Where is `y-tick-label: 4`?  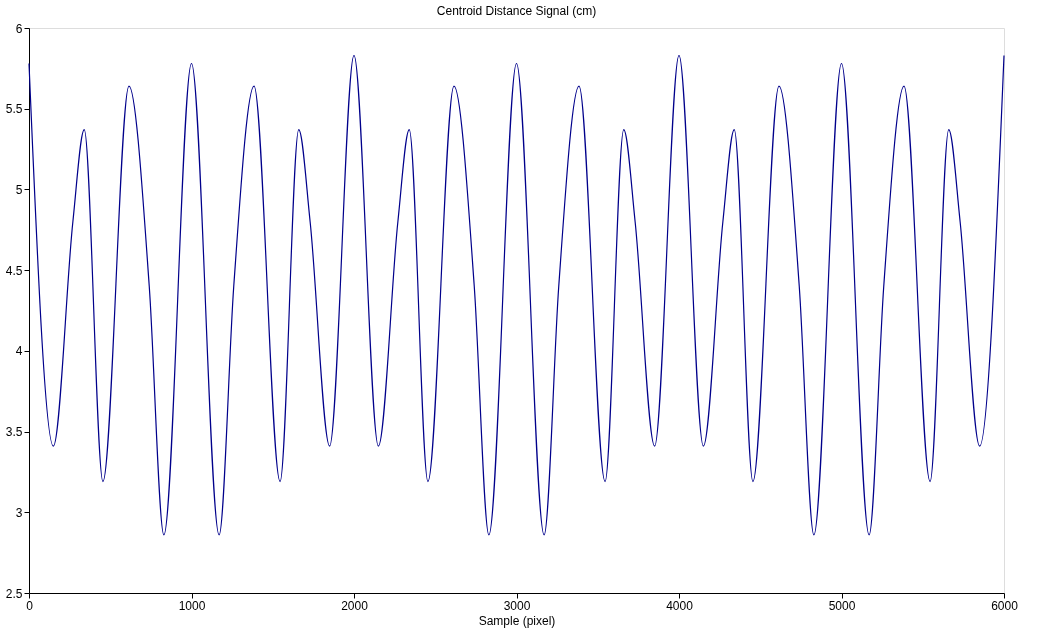 y-tick-label: 4 is located at coordinates (19, 351).